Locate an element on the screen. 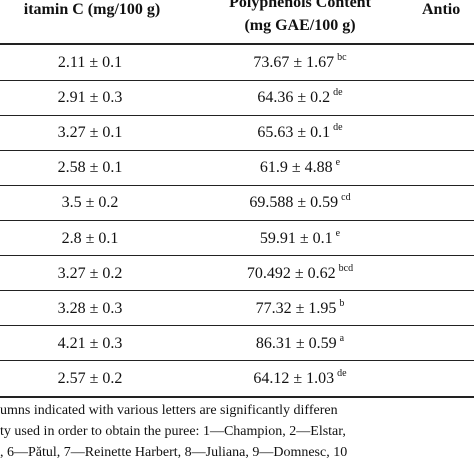 This screenshot has height=474, width=474. significance-letters: bc is located at coordinates (342, 57).